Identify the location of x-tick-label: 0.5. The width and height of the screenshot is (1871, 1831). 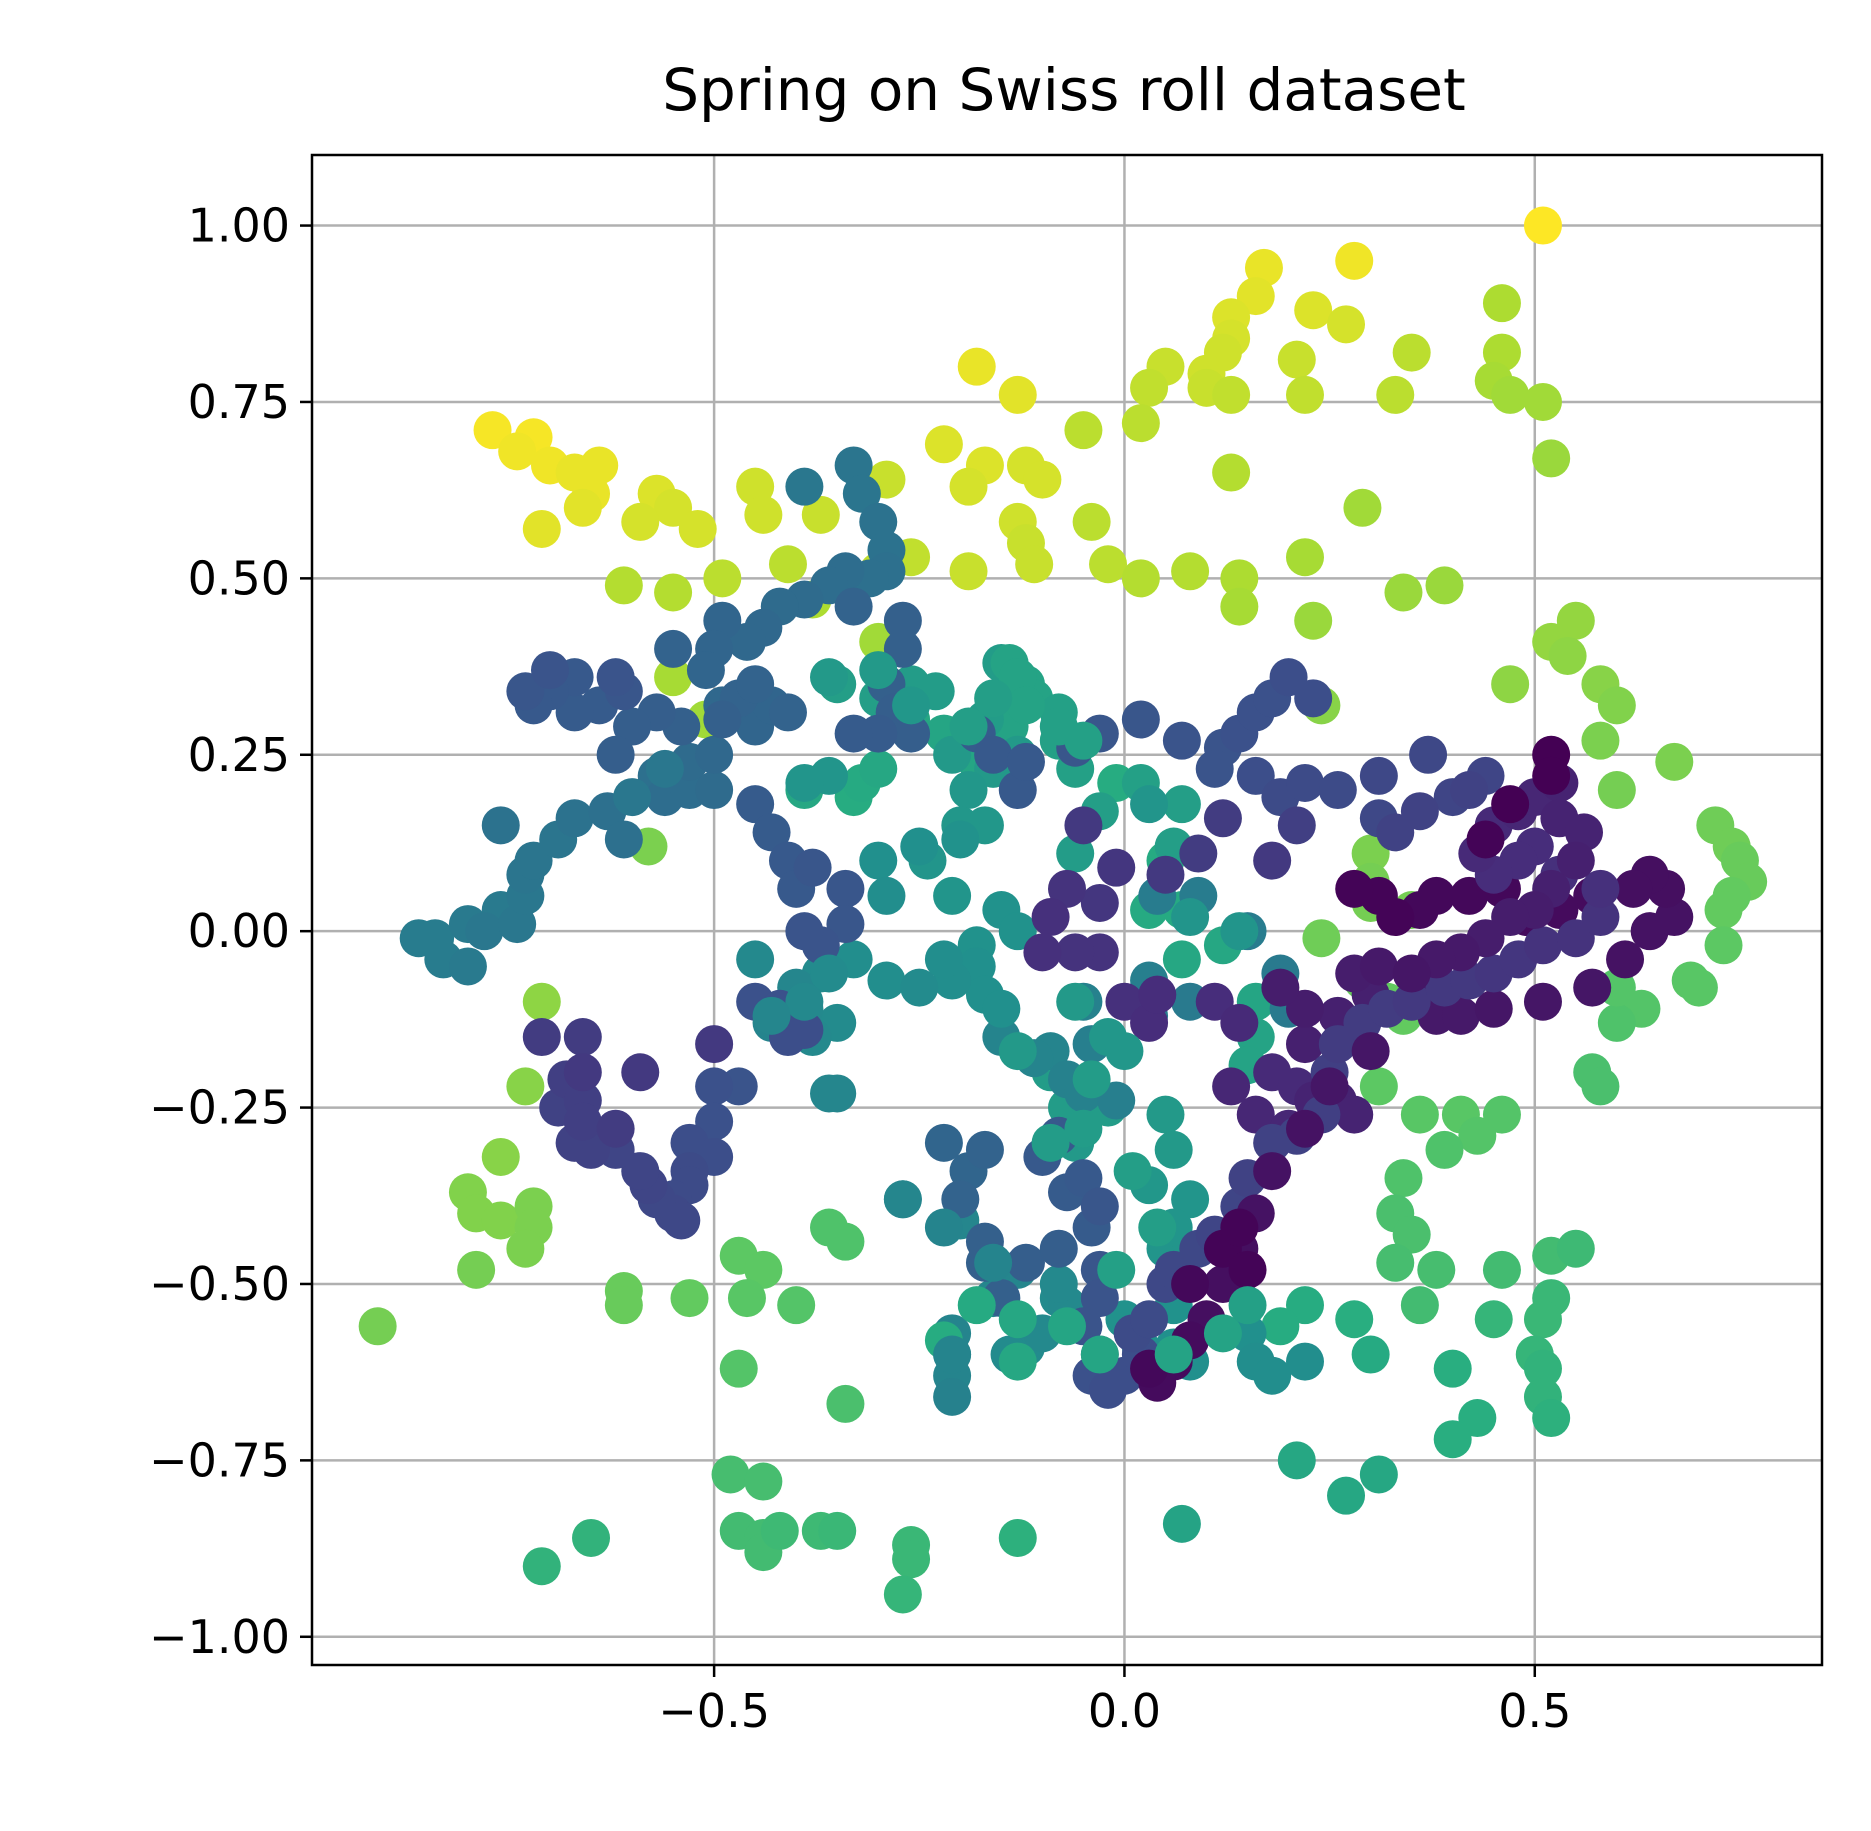
(1534, 1711).